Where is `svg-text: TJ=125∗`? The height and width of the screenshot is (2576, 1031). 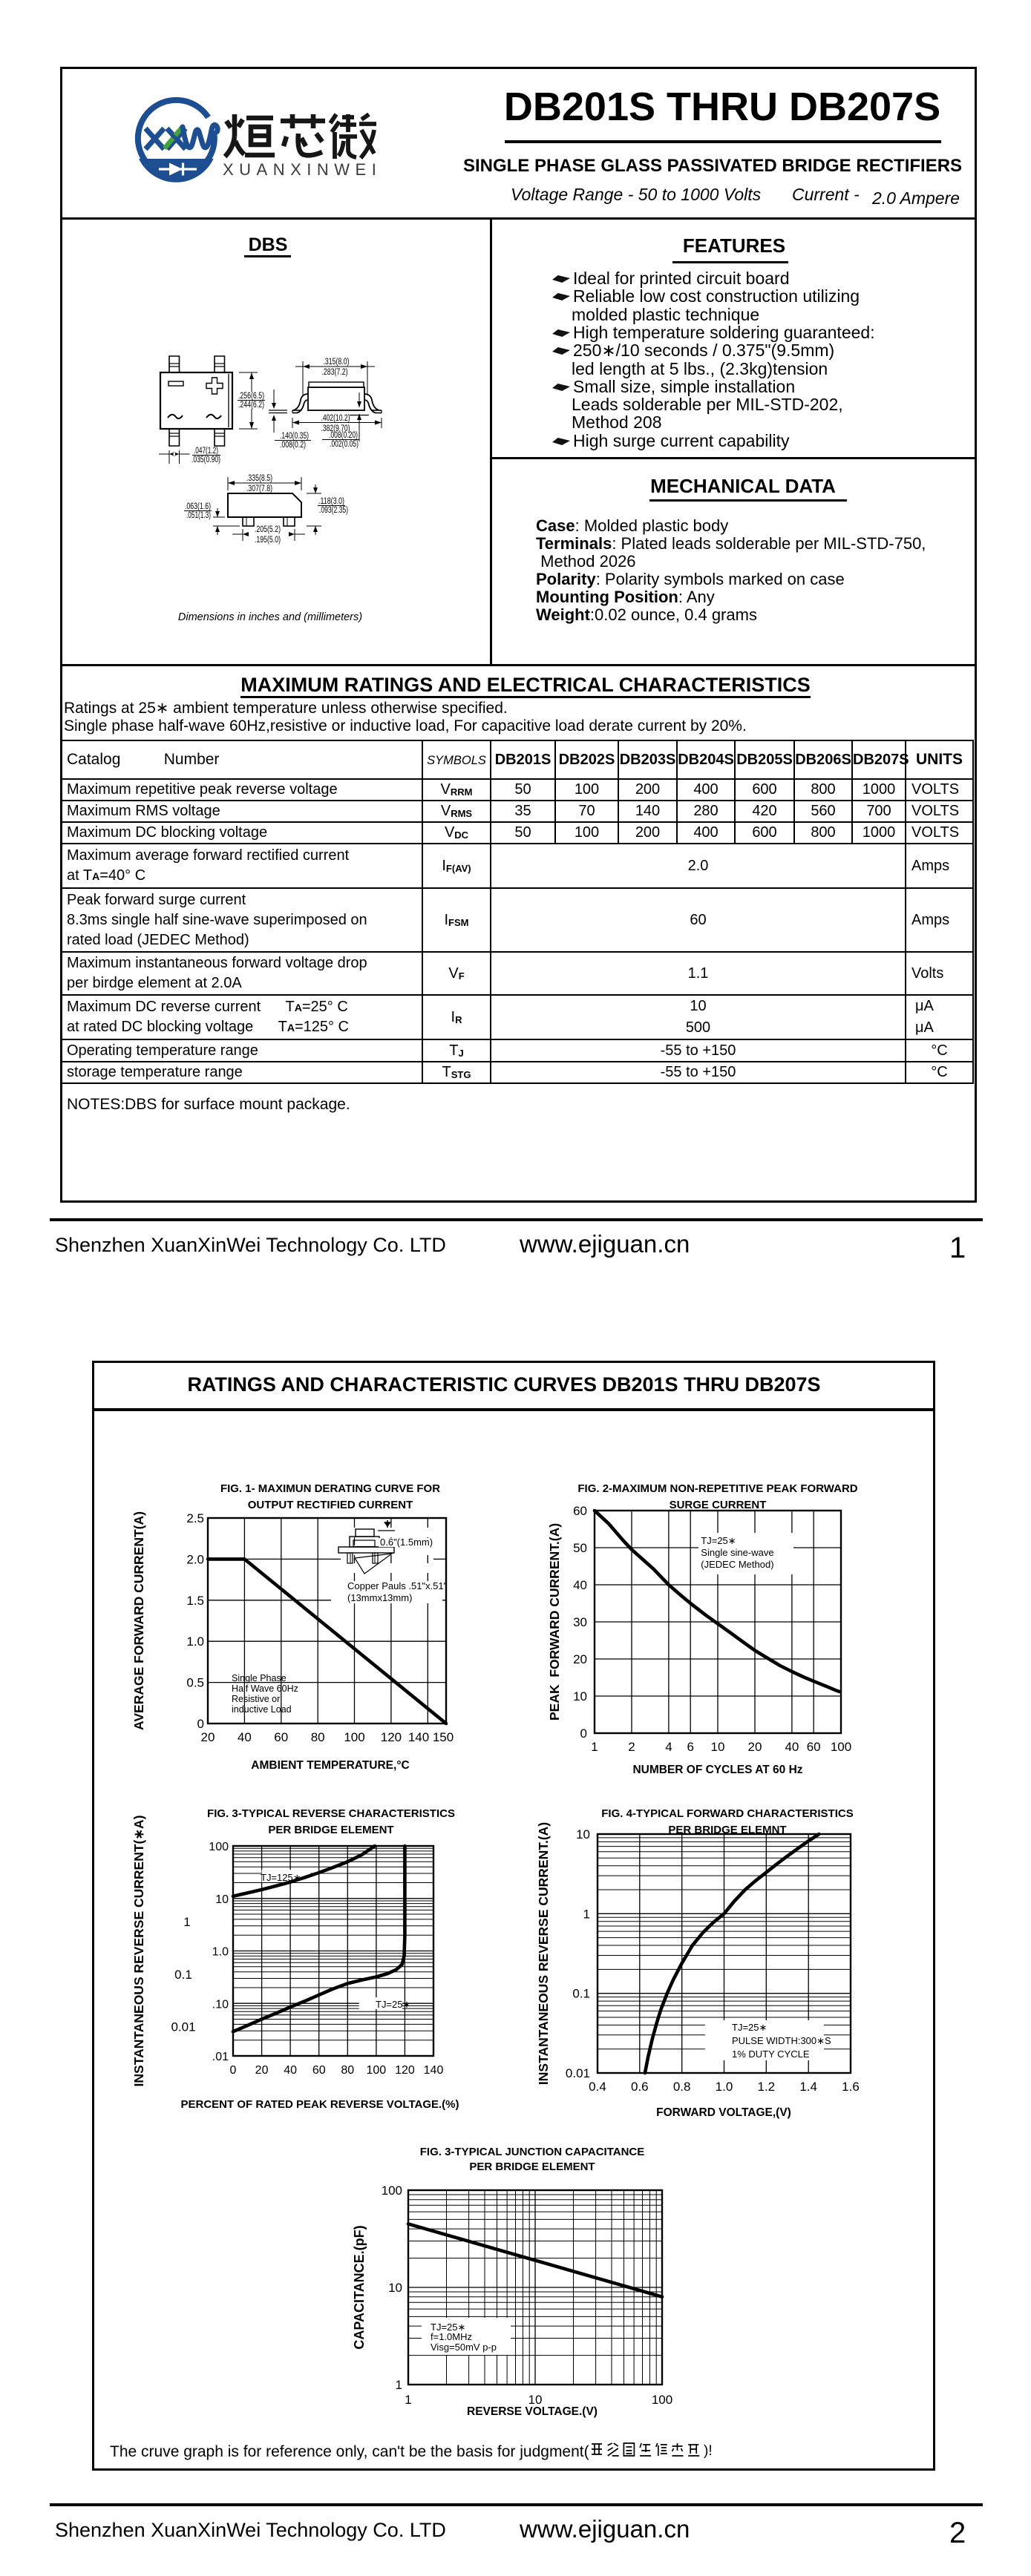 svg-text: TJ=125∗ is located at coordinates (281, 1877).